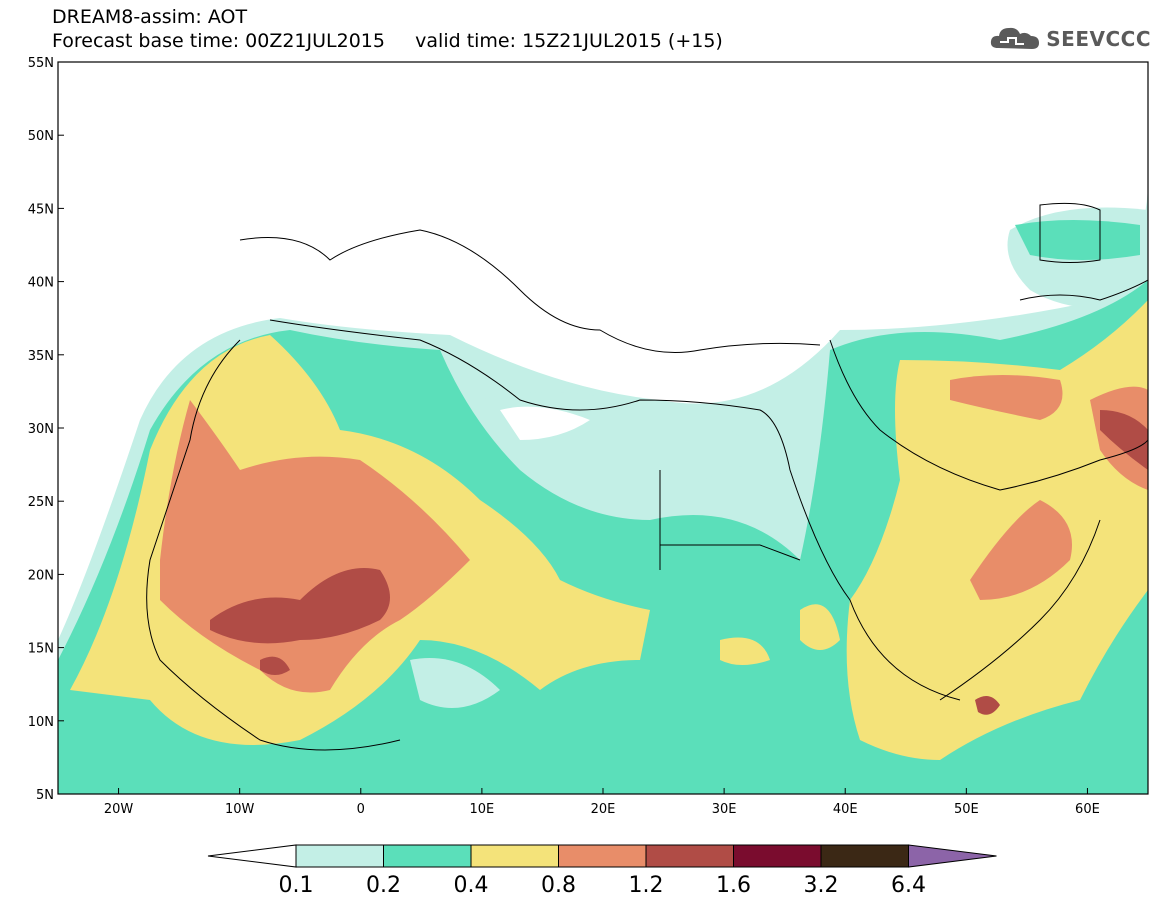 This screenshot has width=1165, height=905. What do you see at coordinates (646, 885) in the screenshot?
I see `colorbar-label: 1.2` at bounding box center [646, 885].